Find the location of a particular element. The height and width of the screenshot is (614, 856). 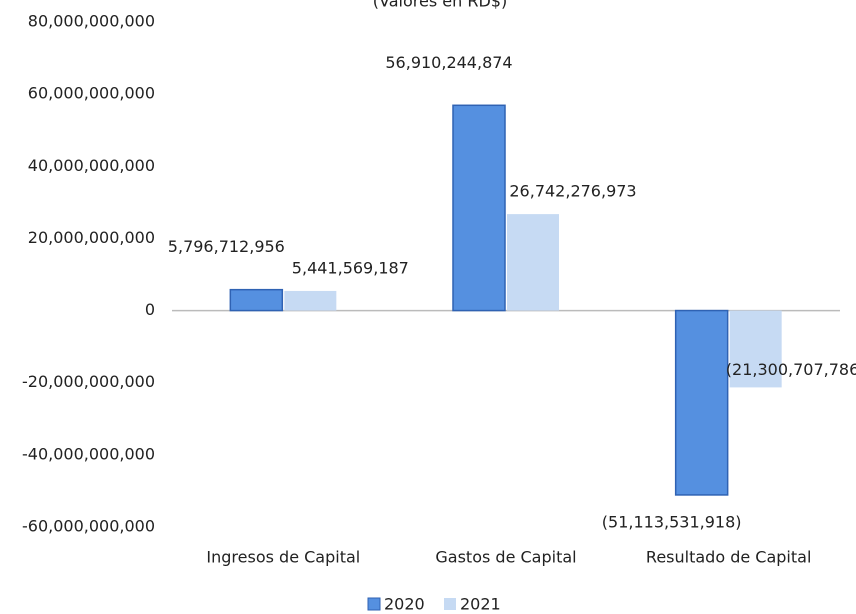

legend-label: 2021 is located at coordinates (480, 604).